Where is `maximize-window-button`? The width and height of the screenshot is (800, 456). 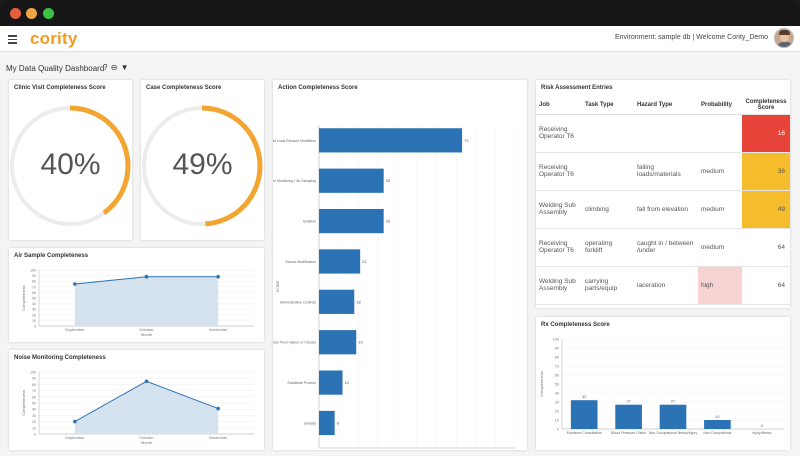 maximize-window-button is located at coordinates (48, 13).